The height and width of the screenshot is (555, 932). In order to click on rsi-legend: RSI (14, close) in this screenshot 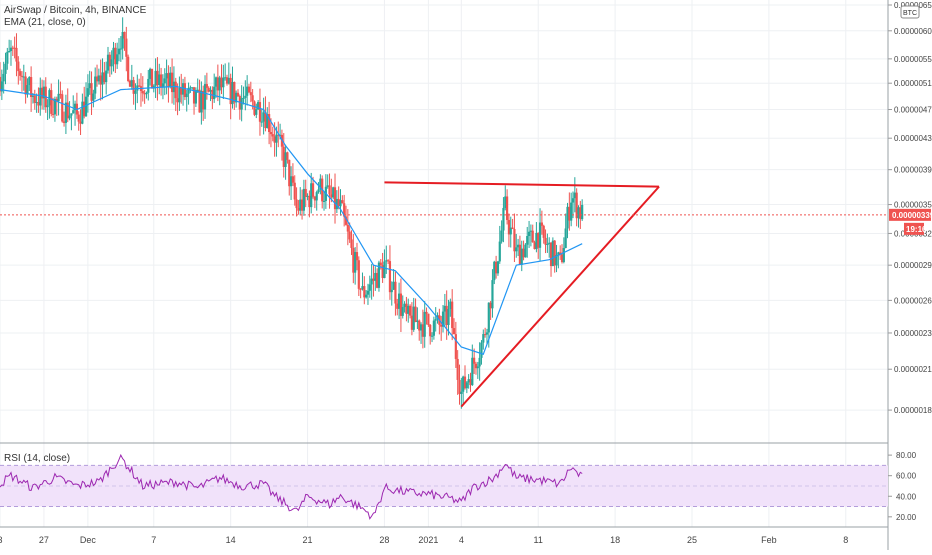, I will do `click(37, 458)`.